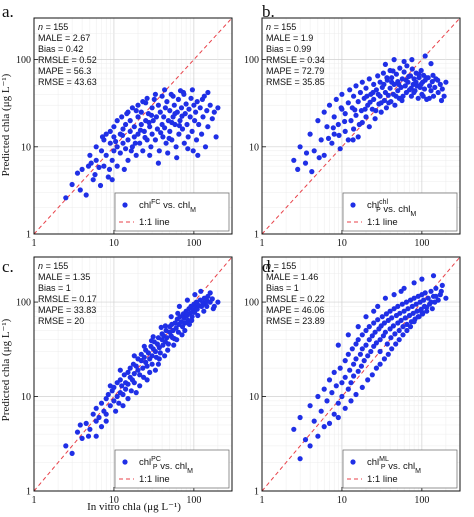 The height and width of the screenshot is (517, 474). Describe the element at coordinates (382, 479) in the screenshot. I see `legend-line-label: 1:1 line` at that location.